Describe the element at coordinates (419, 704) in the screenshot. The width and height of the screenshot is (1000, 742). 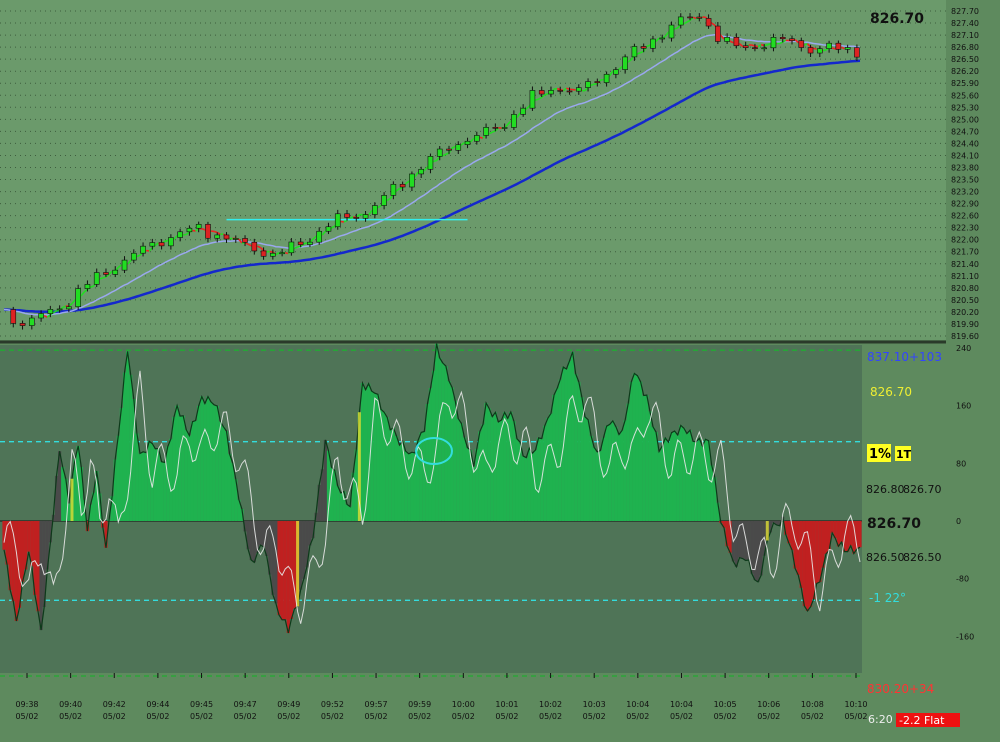
I see `time-tick-label: 09:59` at that location.